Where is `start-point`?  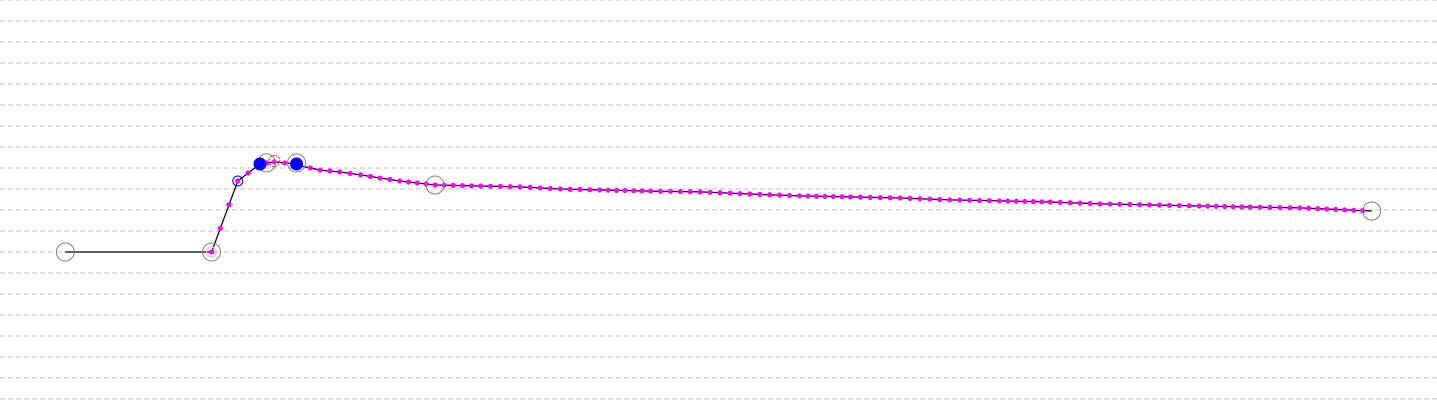 start-point is located at coordinates (212, 252).